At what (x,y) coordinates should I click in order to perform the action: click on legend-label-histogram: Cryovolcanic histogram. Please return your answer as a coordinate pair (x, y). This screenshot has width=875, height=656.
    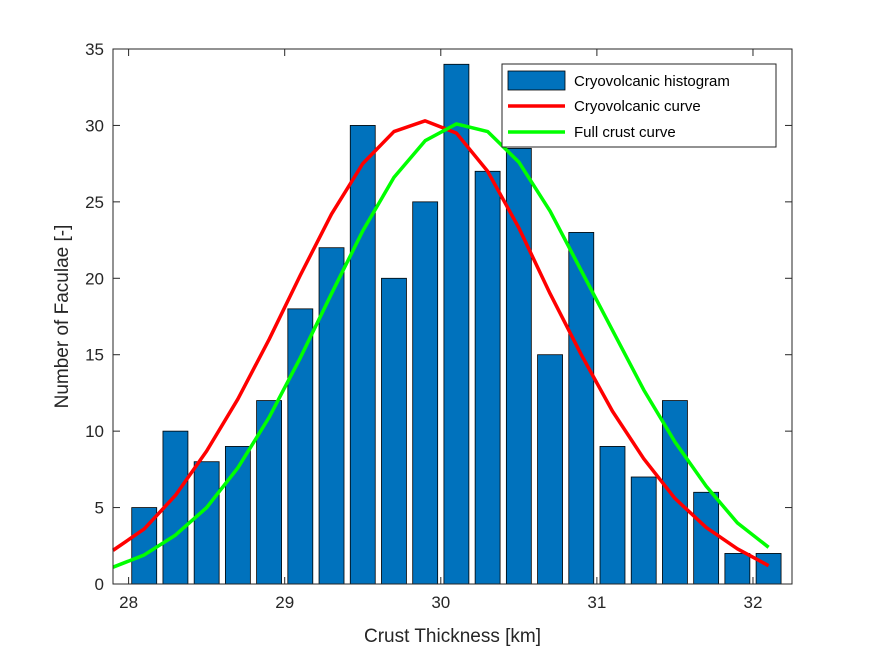
    Looking at the image, I should click on (652, 81).